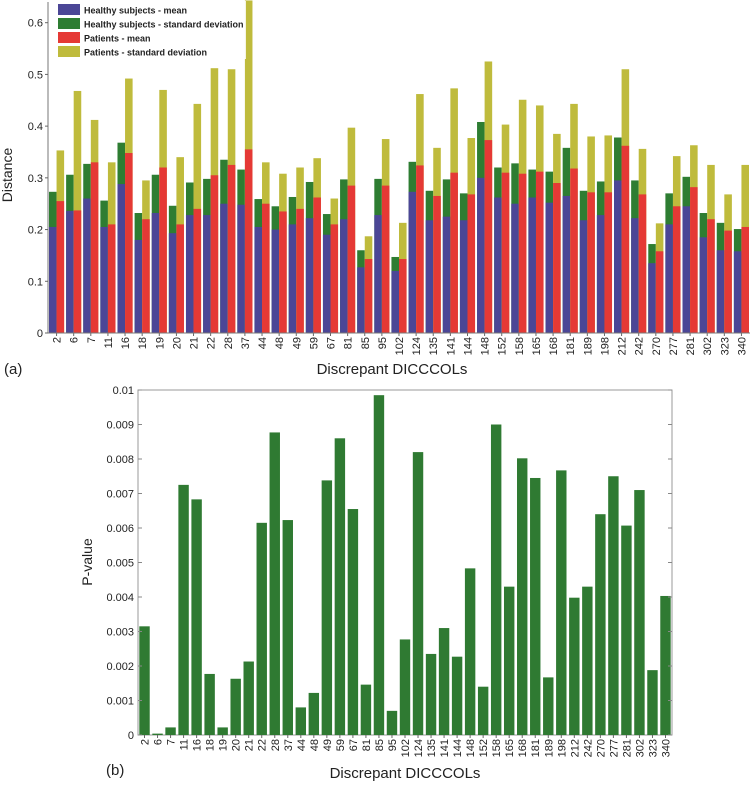  What do you see at coordinates (120, 598) in the screenshot?
I see `y-tick-label: 0.004` at bounding box center [120, 598].